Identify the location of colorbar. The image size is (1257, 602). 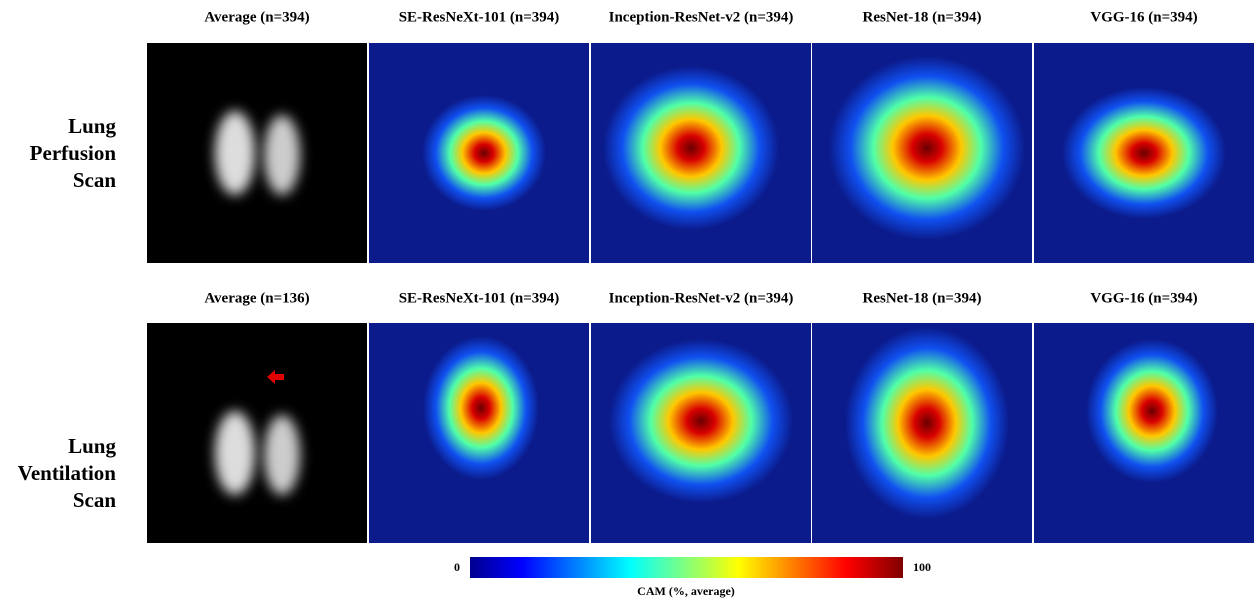
(686, 567).